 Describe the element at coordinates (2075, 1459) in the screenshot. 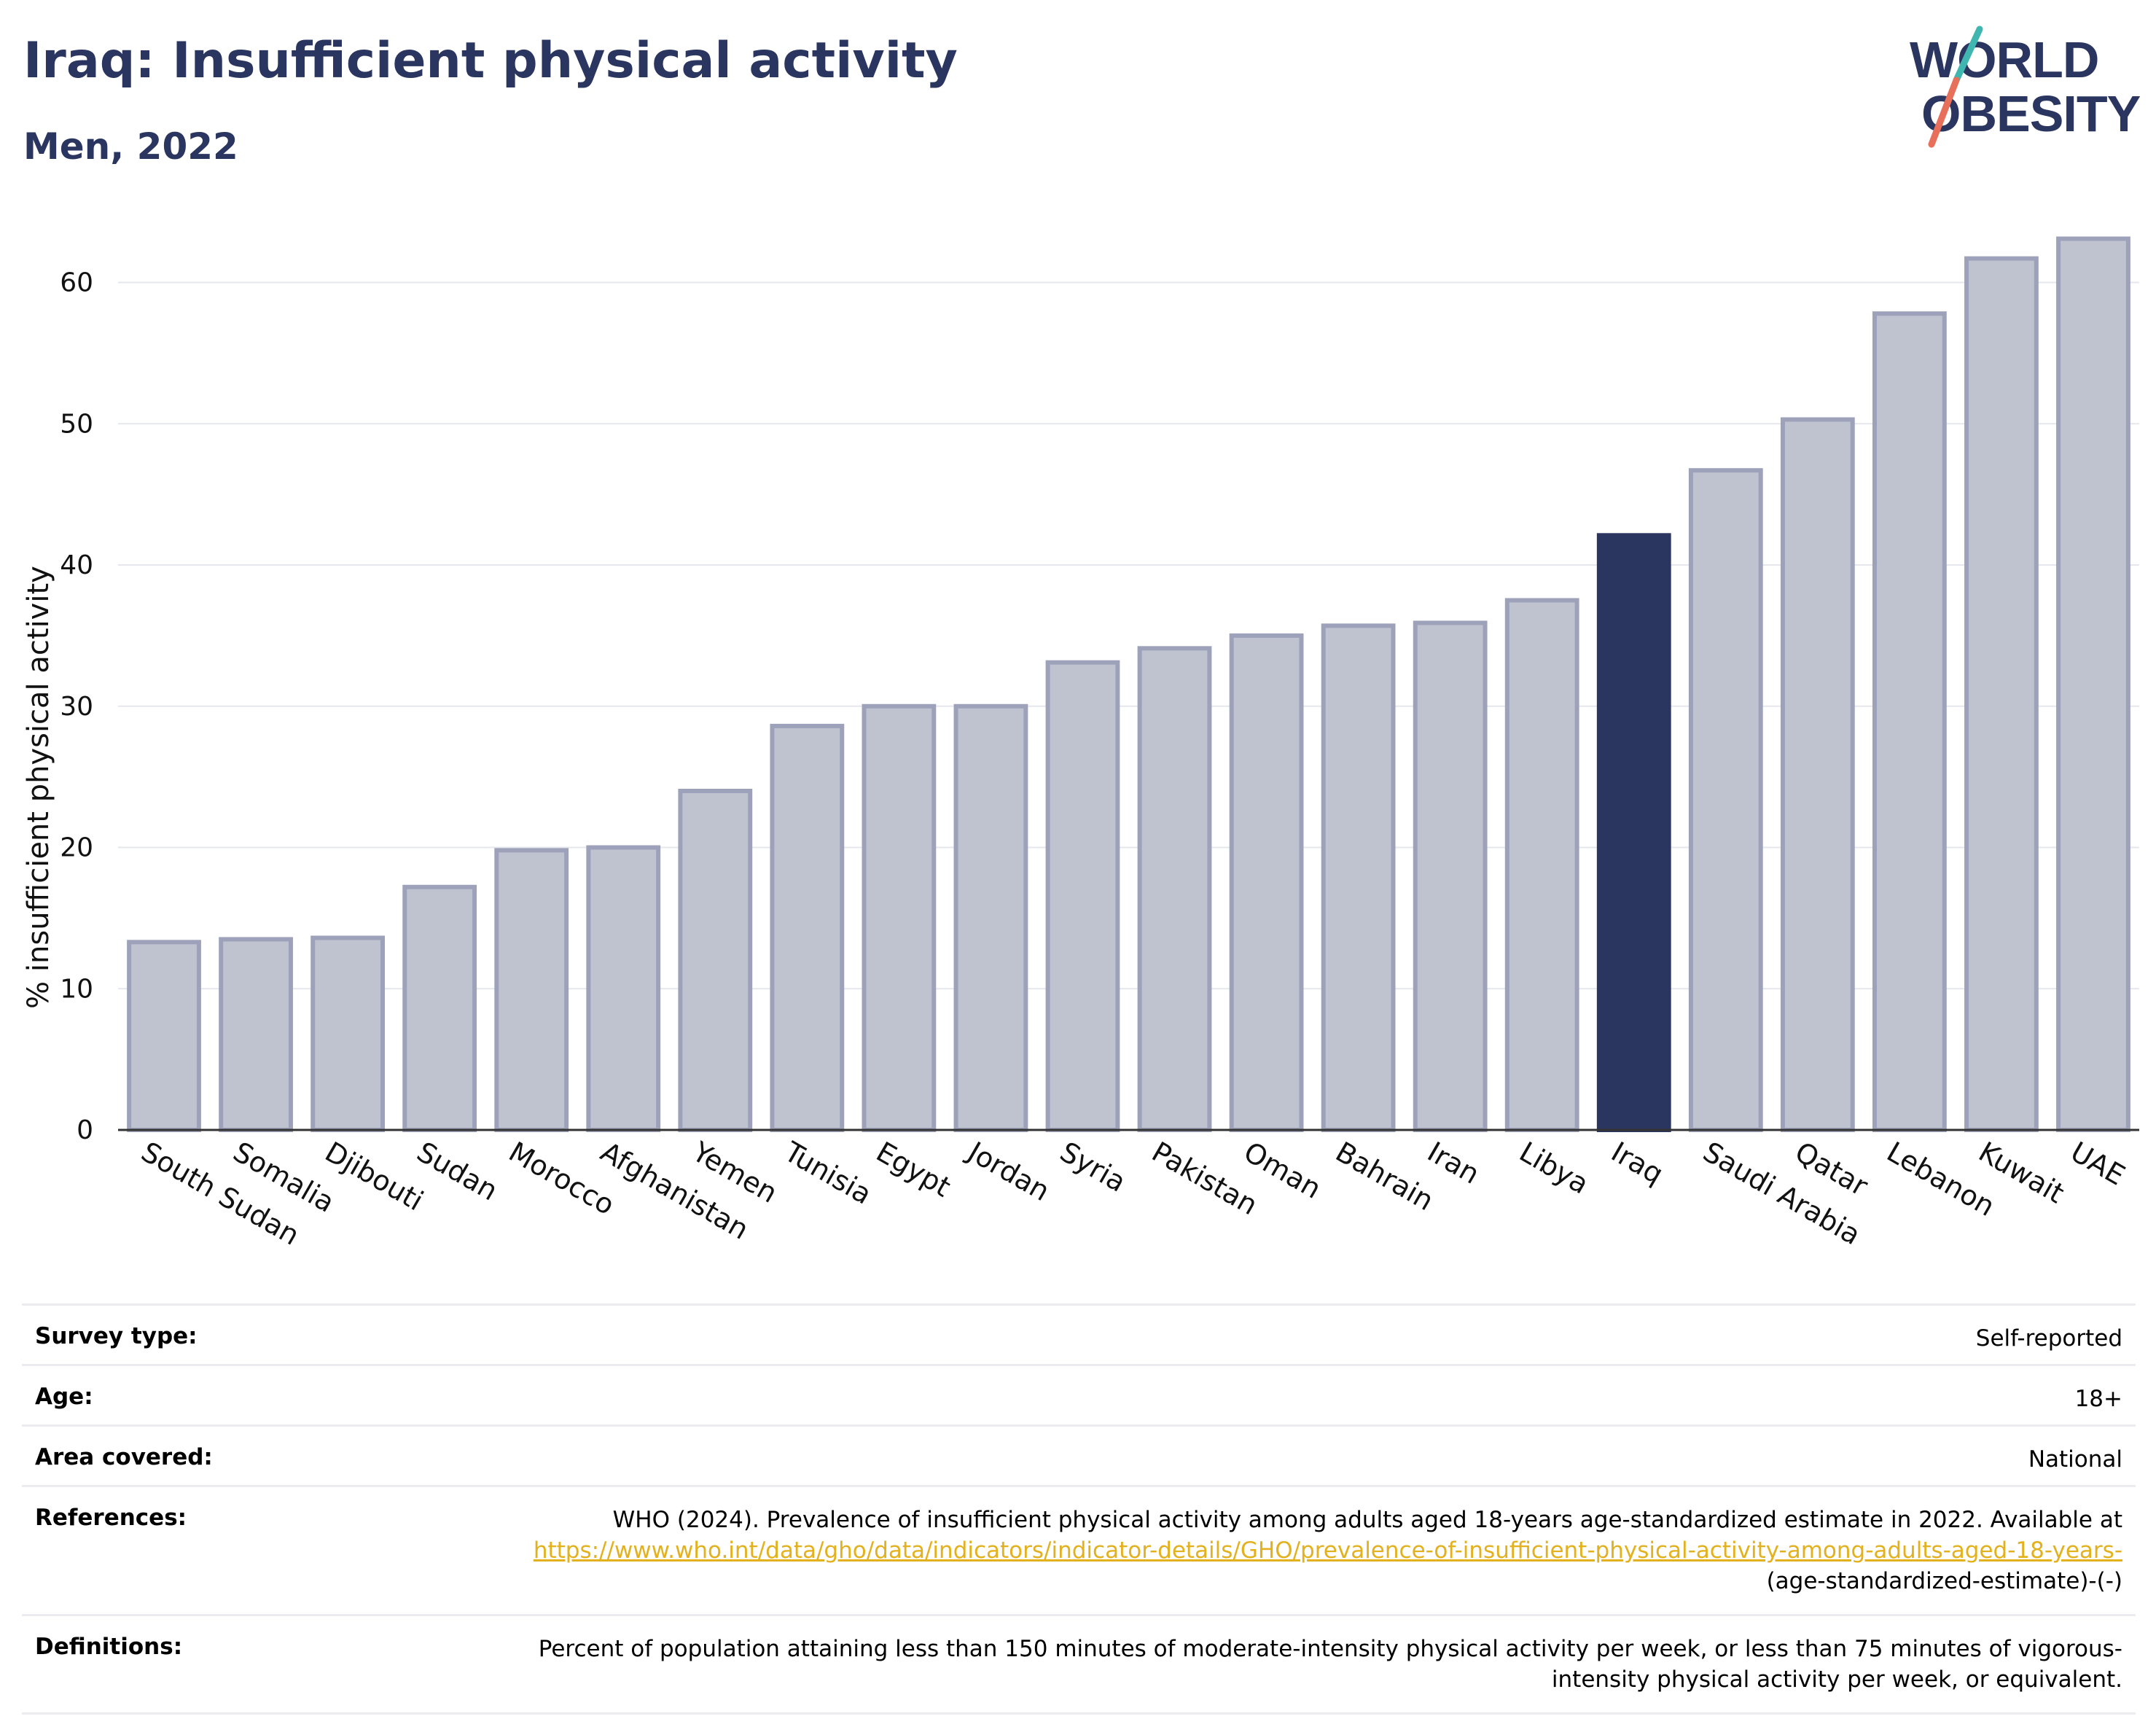

I see `area-covered-value: National` at that location.